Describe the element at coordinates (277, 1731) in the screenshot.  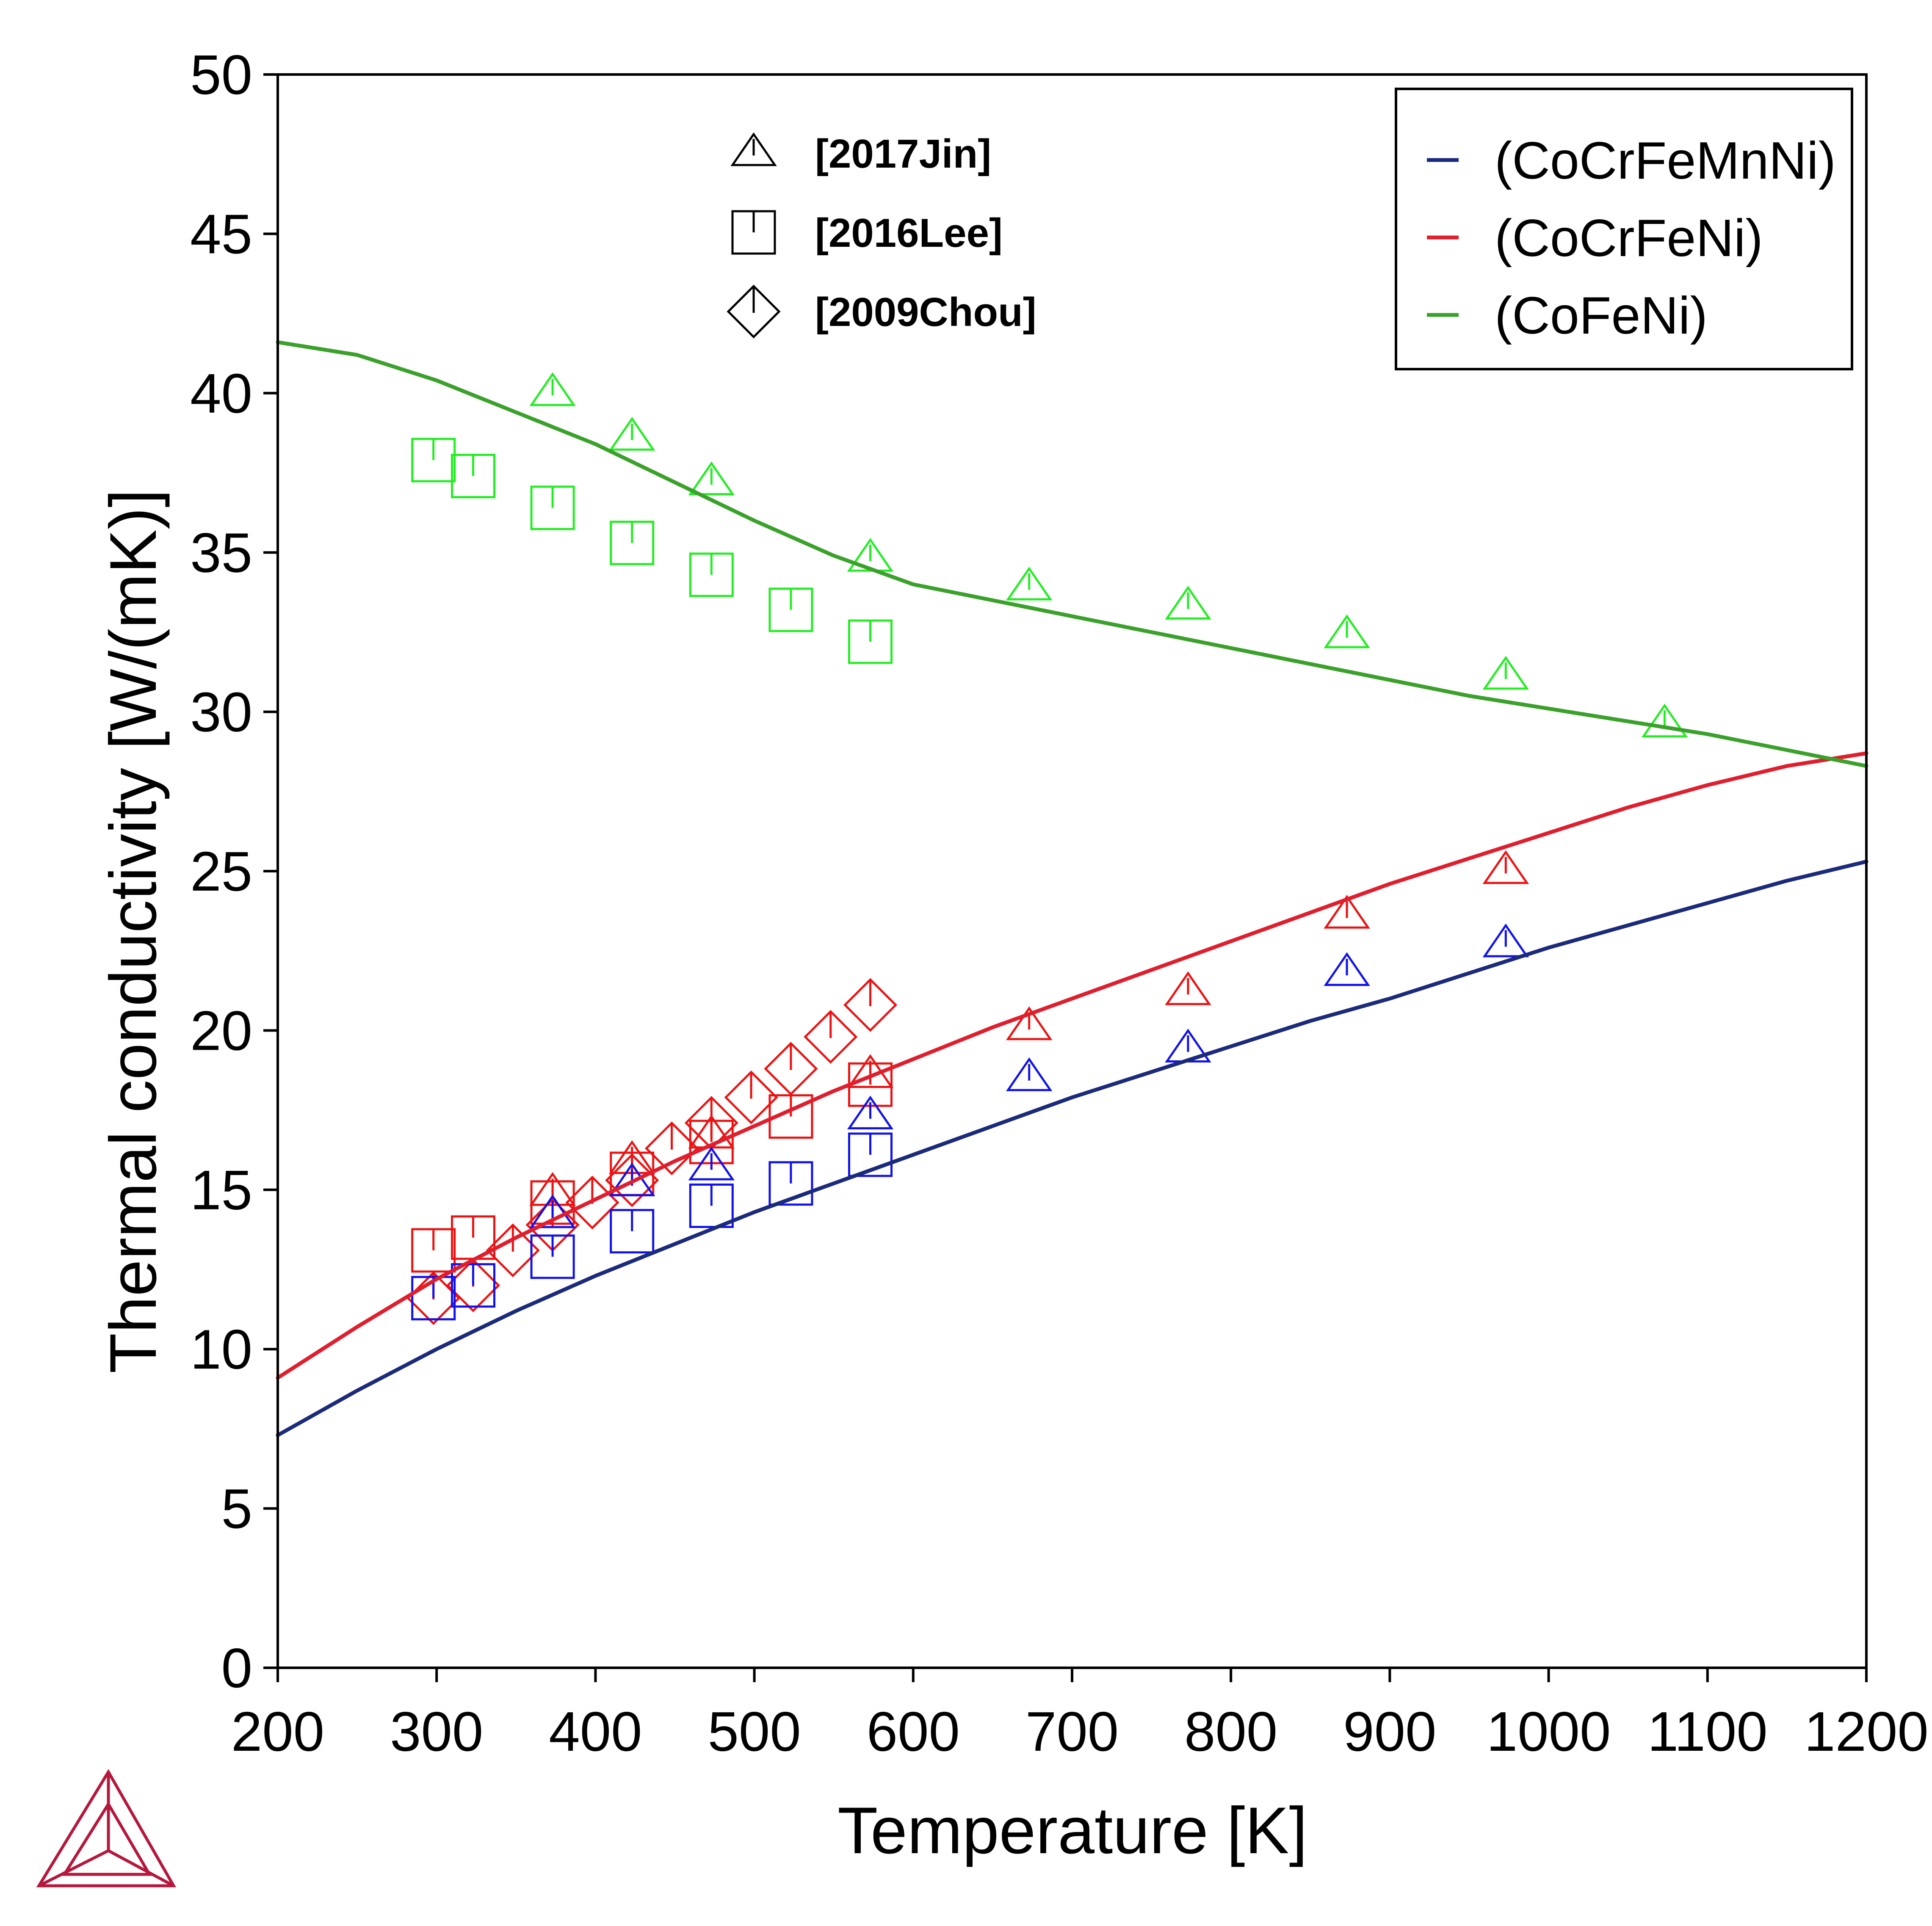
I see `x-tick-label: 200` at that location.